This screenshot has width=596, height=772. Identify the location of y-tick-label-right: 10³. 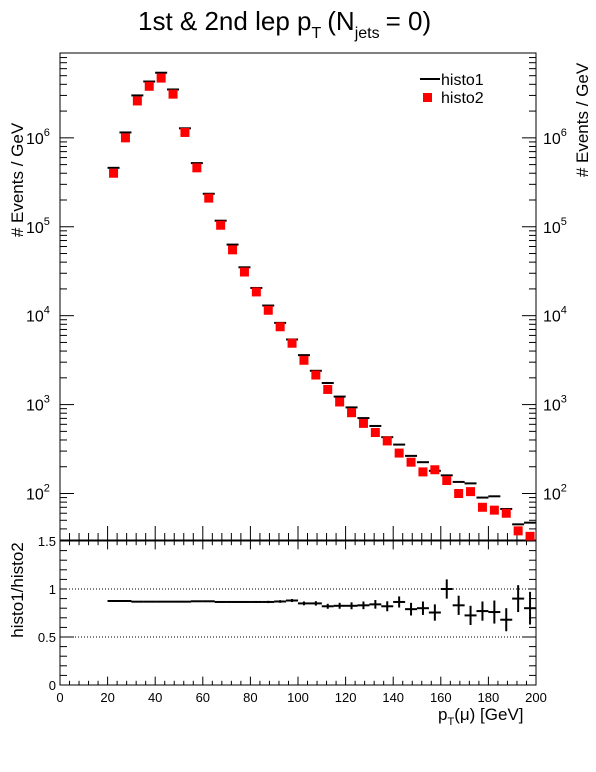
(555, 404).